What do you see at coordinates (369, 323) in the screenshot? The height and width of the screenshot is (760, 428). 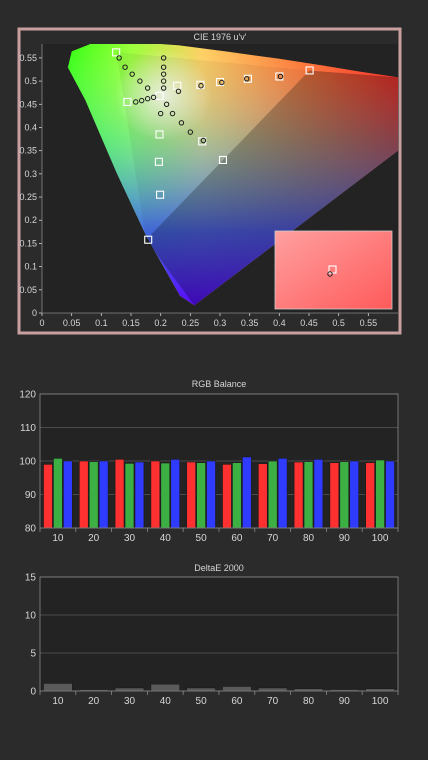 I see `x-tick-label: 0.55` at bounding box center [369, 323].